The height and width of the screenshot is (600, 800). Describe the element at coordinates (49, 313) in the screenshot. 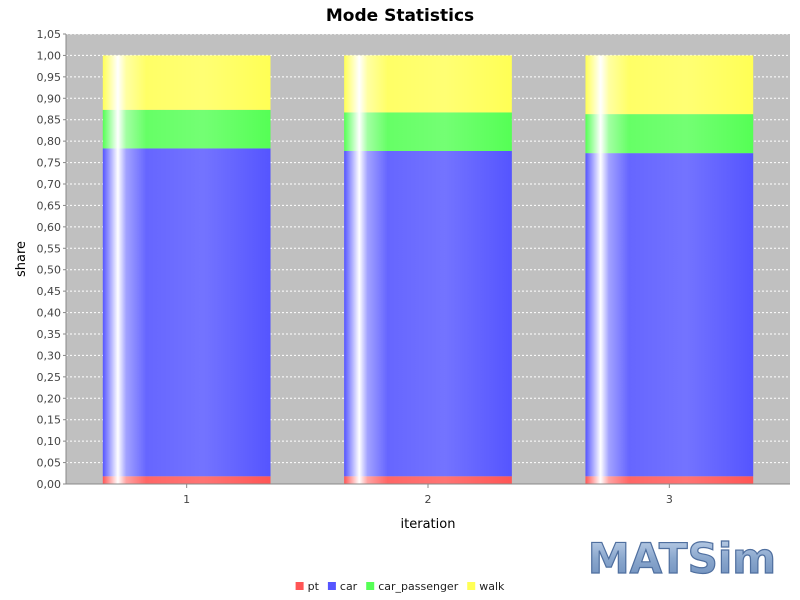

I see `y-tick-label: 0,40` at that location.